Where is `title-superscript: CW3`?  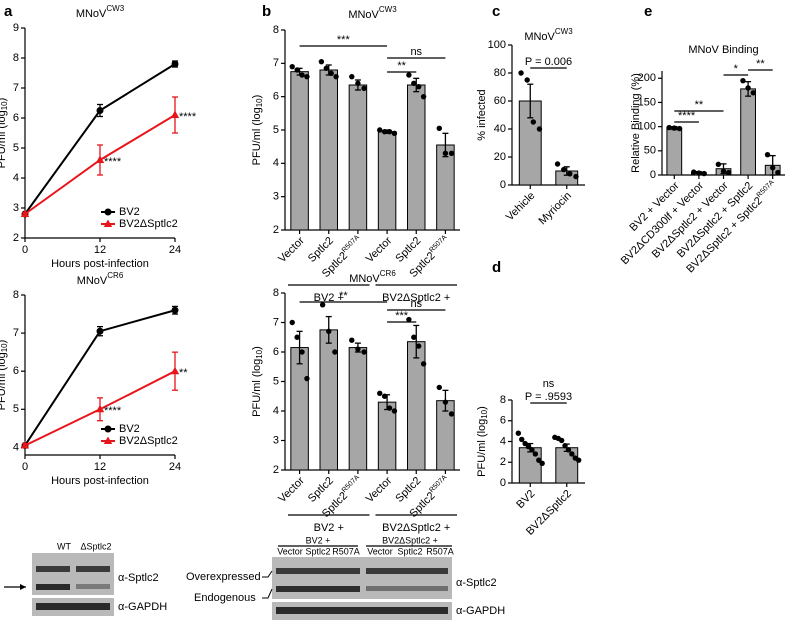
title-superscript: CW3 is located at coordinates (564, 31).